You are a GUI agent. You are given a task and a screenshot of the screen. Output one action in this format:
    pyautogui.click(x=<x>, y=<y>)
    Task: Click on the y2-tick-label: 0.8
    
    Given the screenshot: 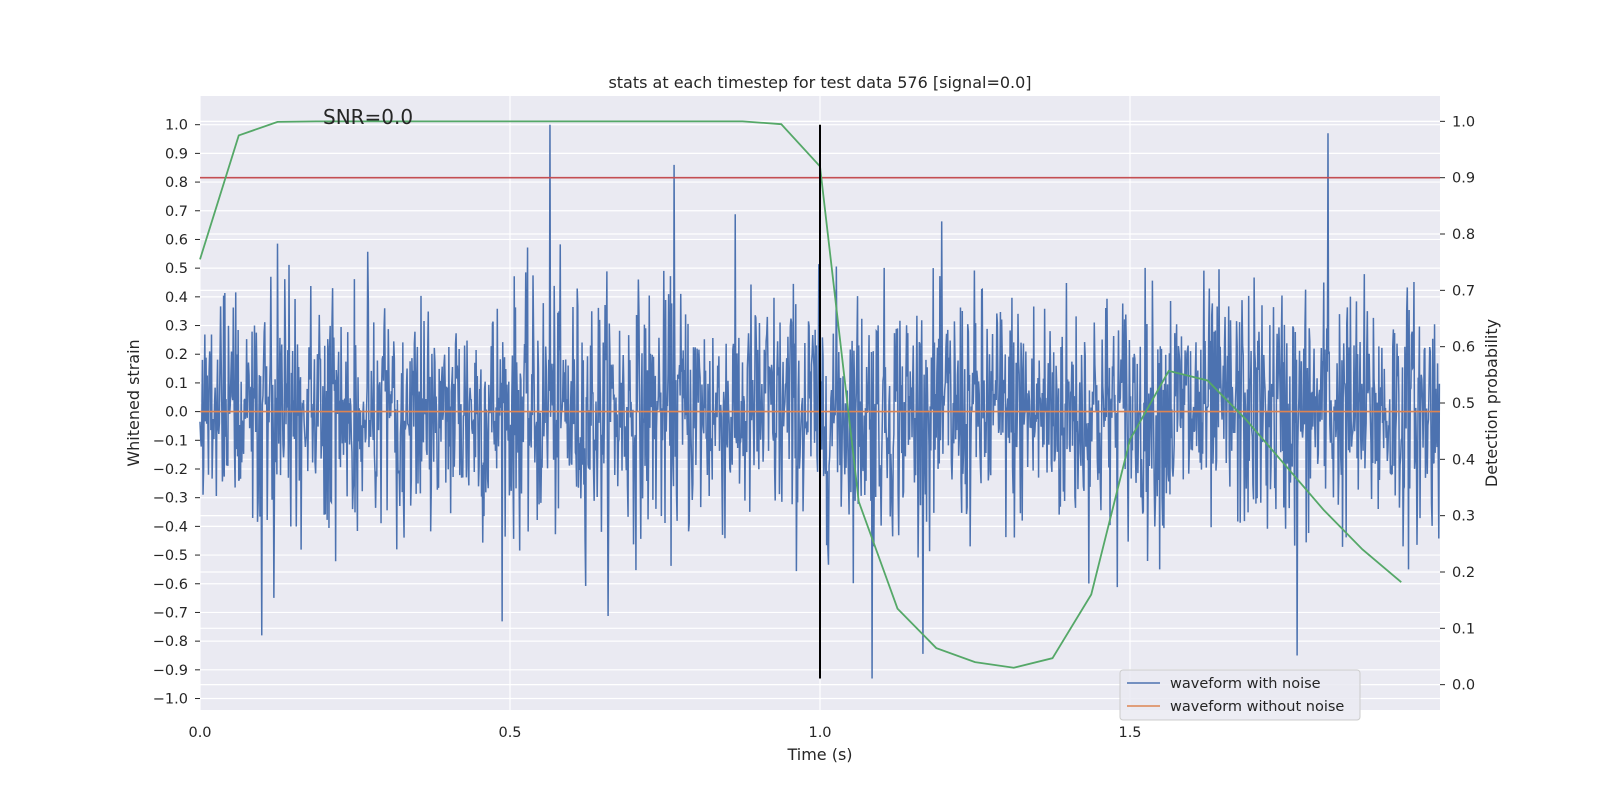 What is the action you would take?
    pyautogui.click(x=1463, y=235)
    